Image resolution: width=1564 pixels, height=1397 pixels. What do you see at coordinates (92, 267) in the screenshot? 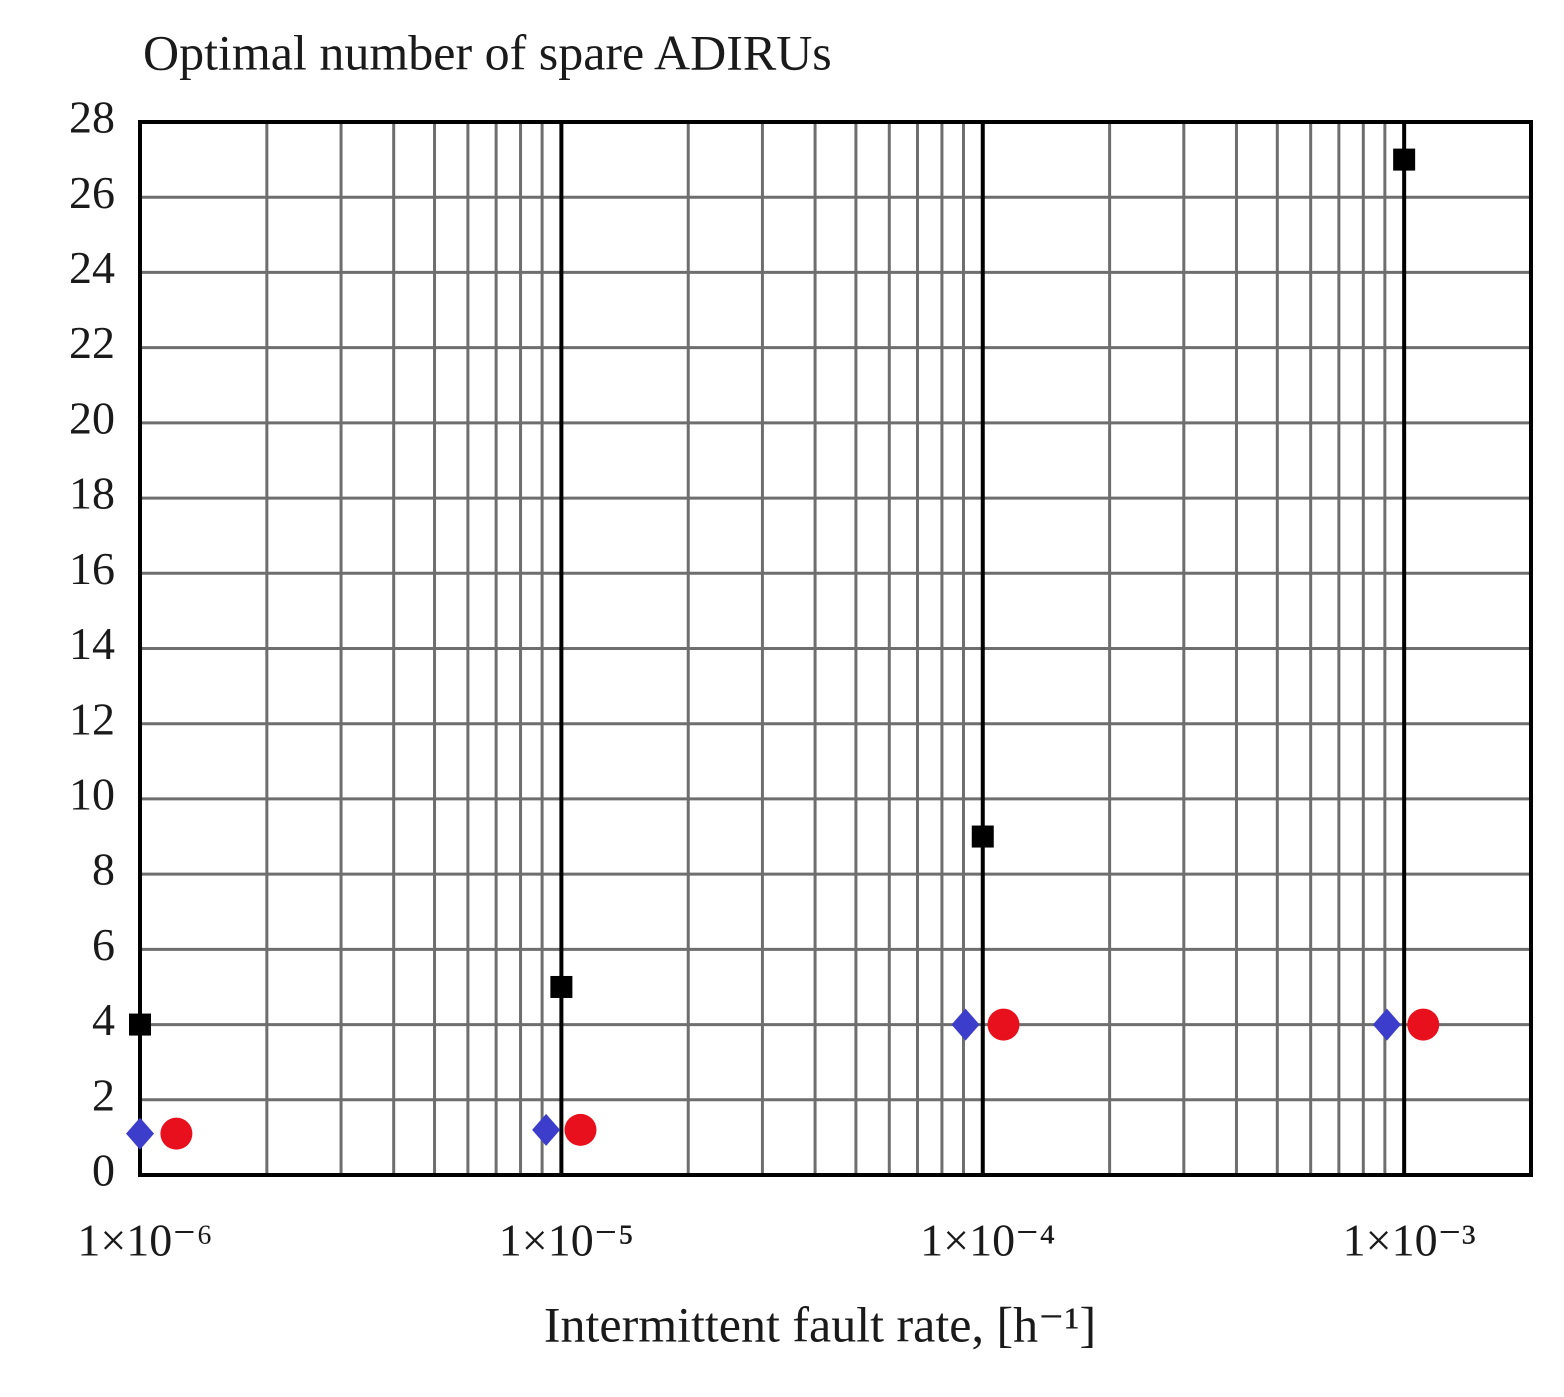
I see `y-tick-label: 24` at bounding box center [92, 267].